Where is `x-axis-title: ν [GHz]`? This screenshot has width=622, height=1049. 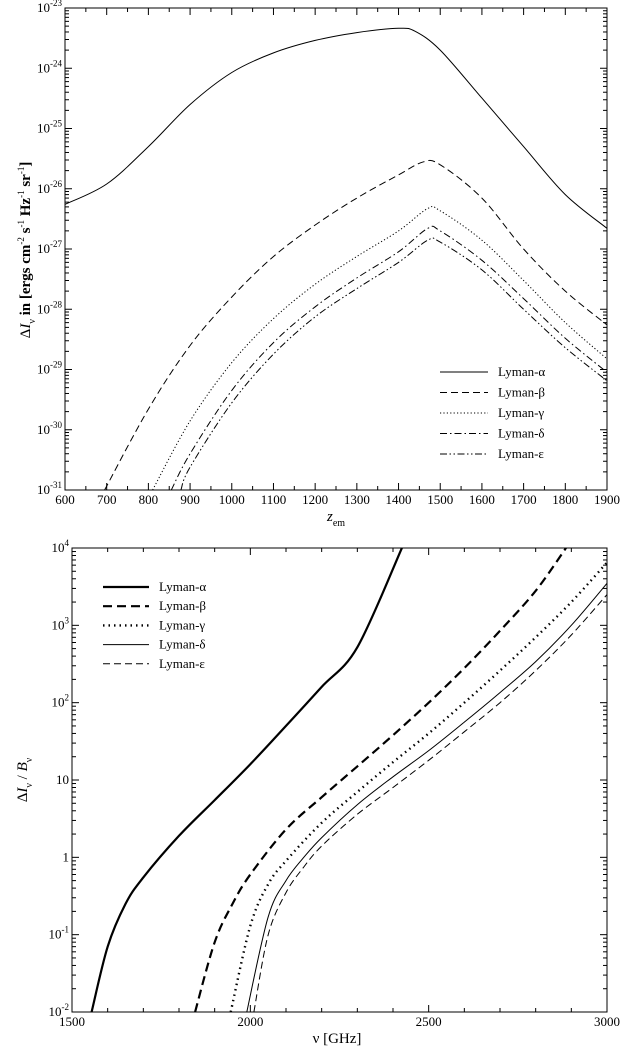
x-axis-title: ν [GHz] is located at coordinates (337, 1039).